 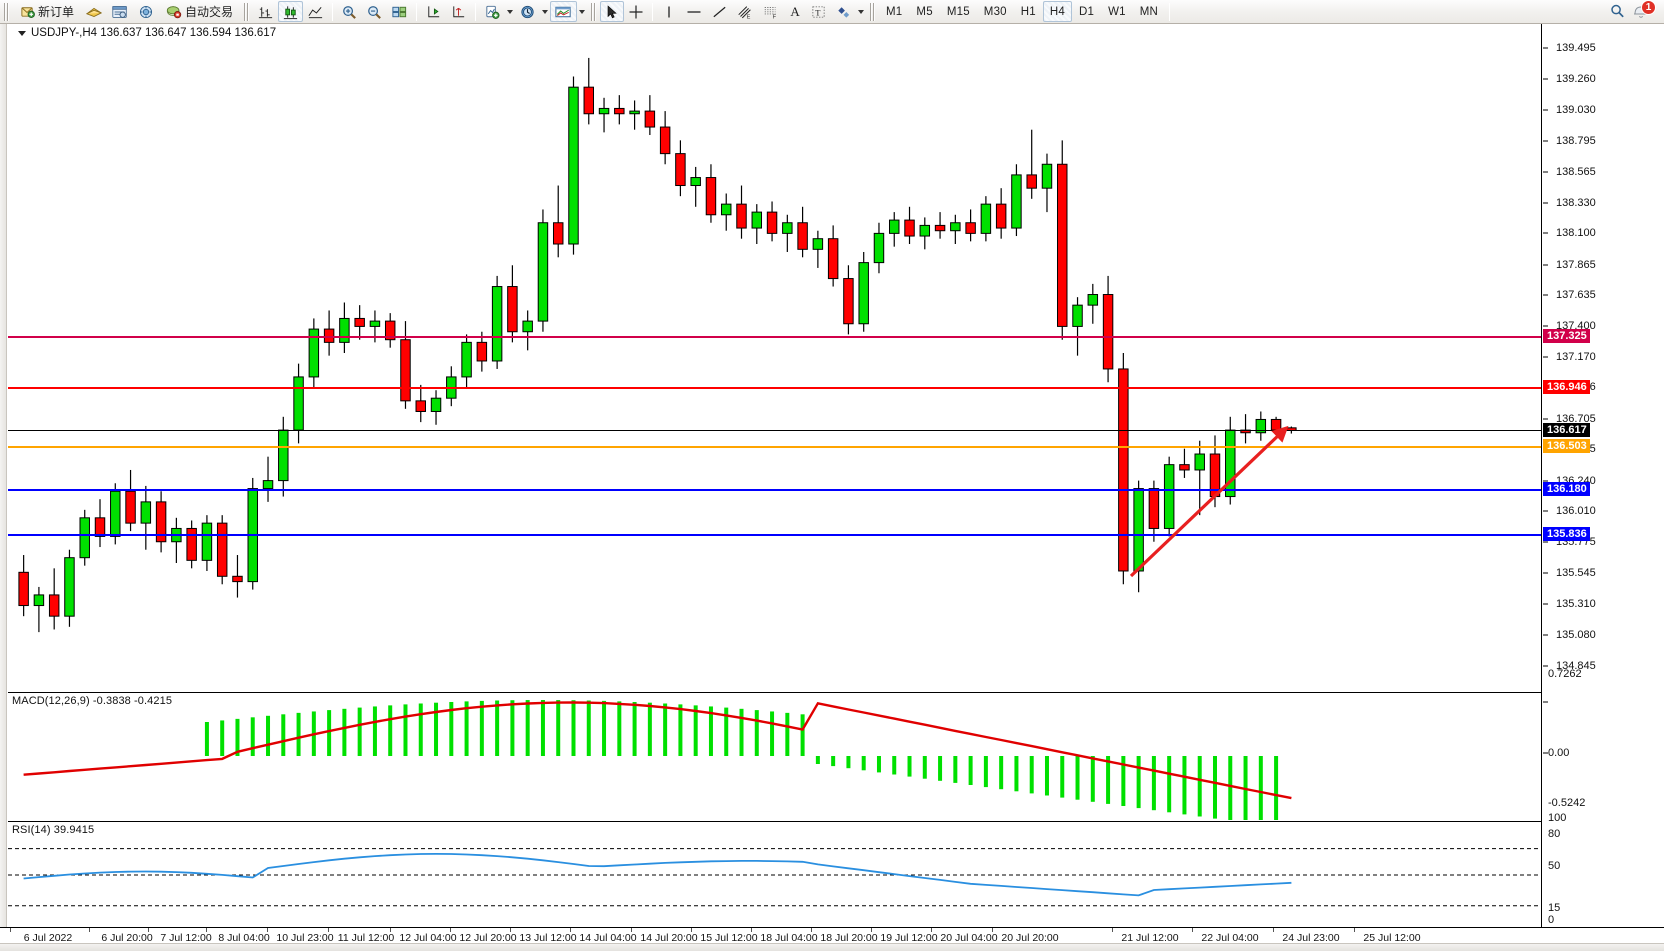 What do you see at coordinates (564, 11) in the screenshot?
I see `templates-button` at bounding box center [564, 11].